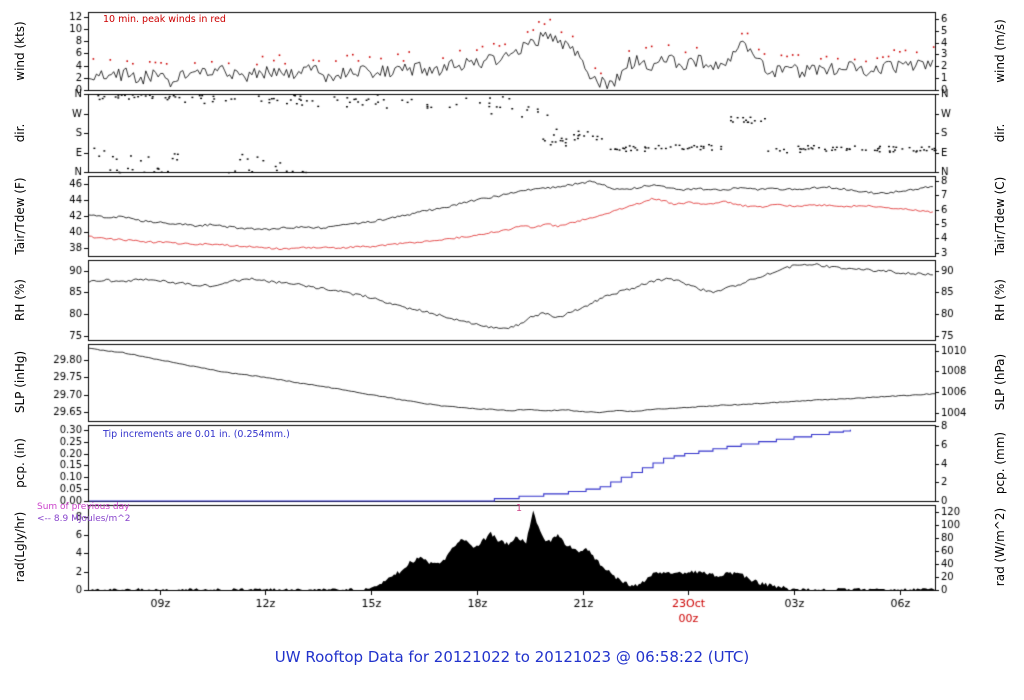 Image resolution: width=1024 pixels, height=700 pixels. I want to click on y-axis-label-temp-right: Tair/Tdew (C), so click(1000, 216).